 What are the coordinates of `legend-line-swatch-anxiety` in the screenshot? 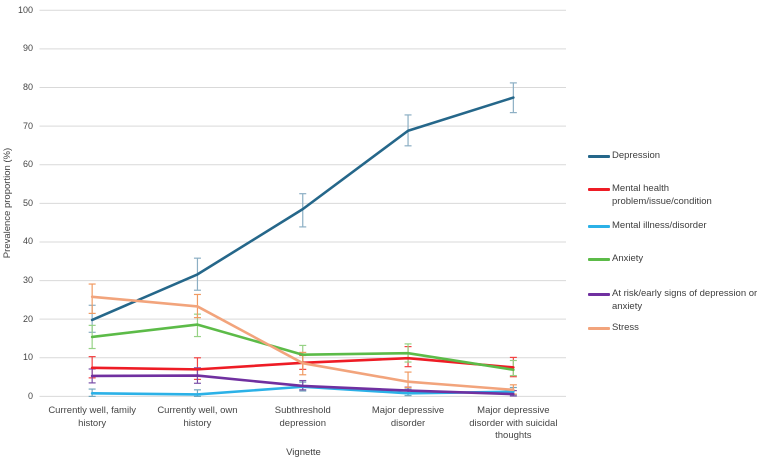 It's located at (599, 259).